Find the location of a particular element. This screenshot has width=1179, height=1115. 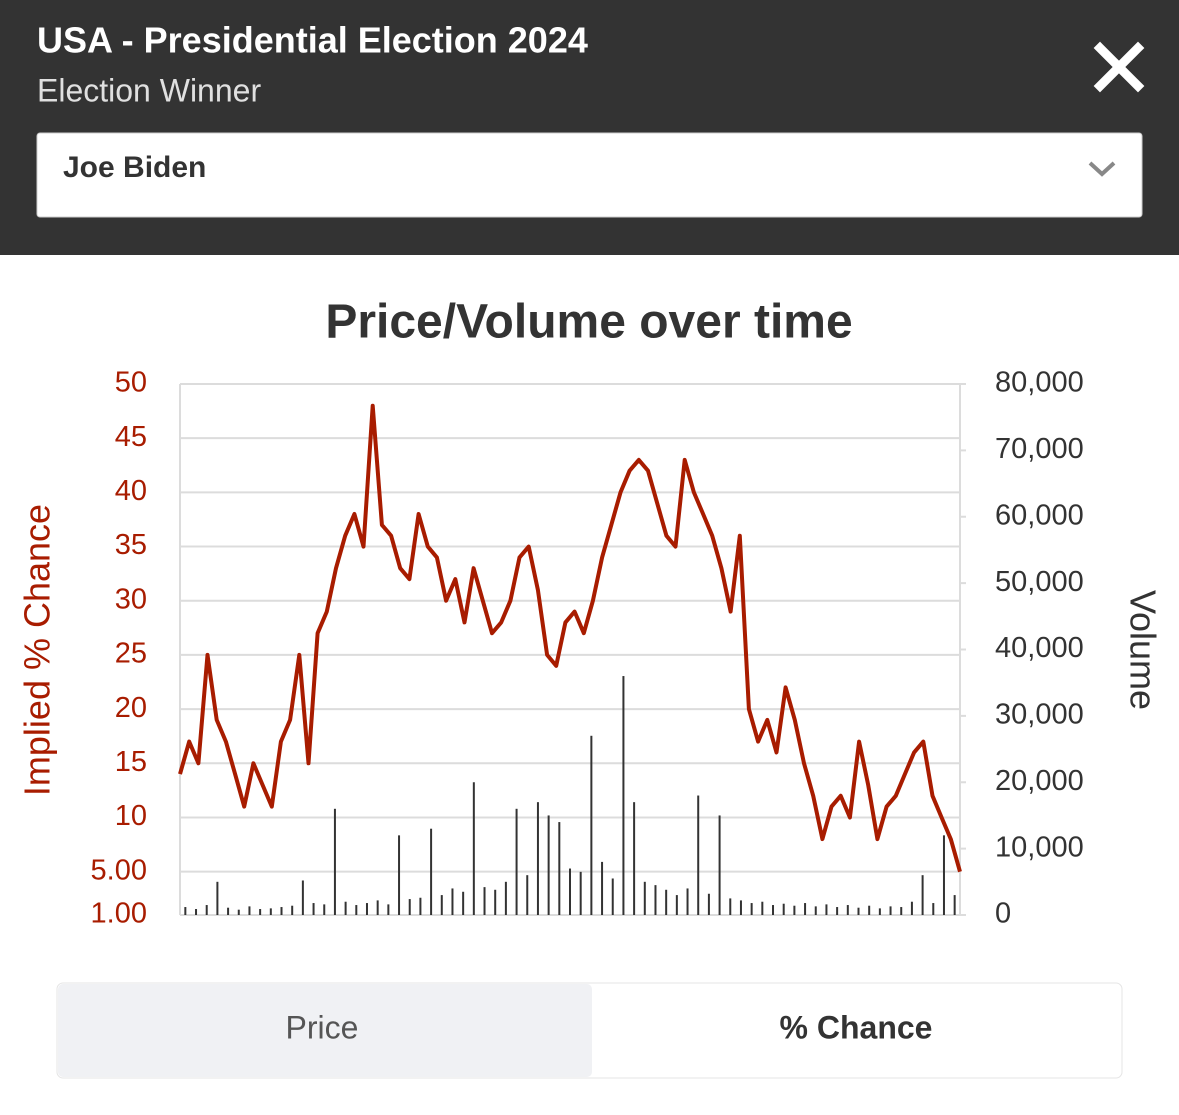

y-axis-title: Implied % Chance is located at coordinates (37, 650).